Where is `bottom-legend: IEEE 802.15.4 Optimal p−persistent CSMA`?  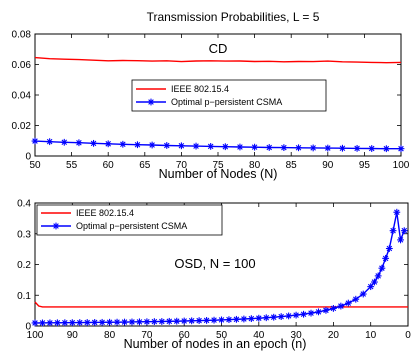 bottom-legend: IEEE 802.15.4 Optimal p−persistent CSMA is located at coordinates (129, 220).